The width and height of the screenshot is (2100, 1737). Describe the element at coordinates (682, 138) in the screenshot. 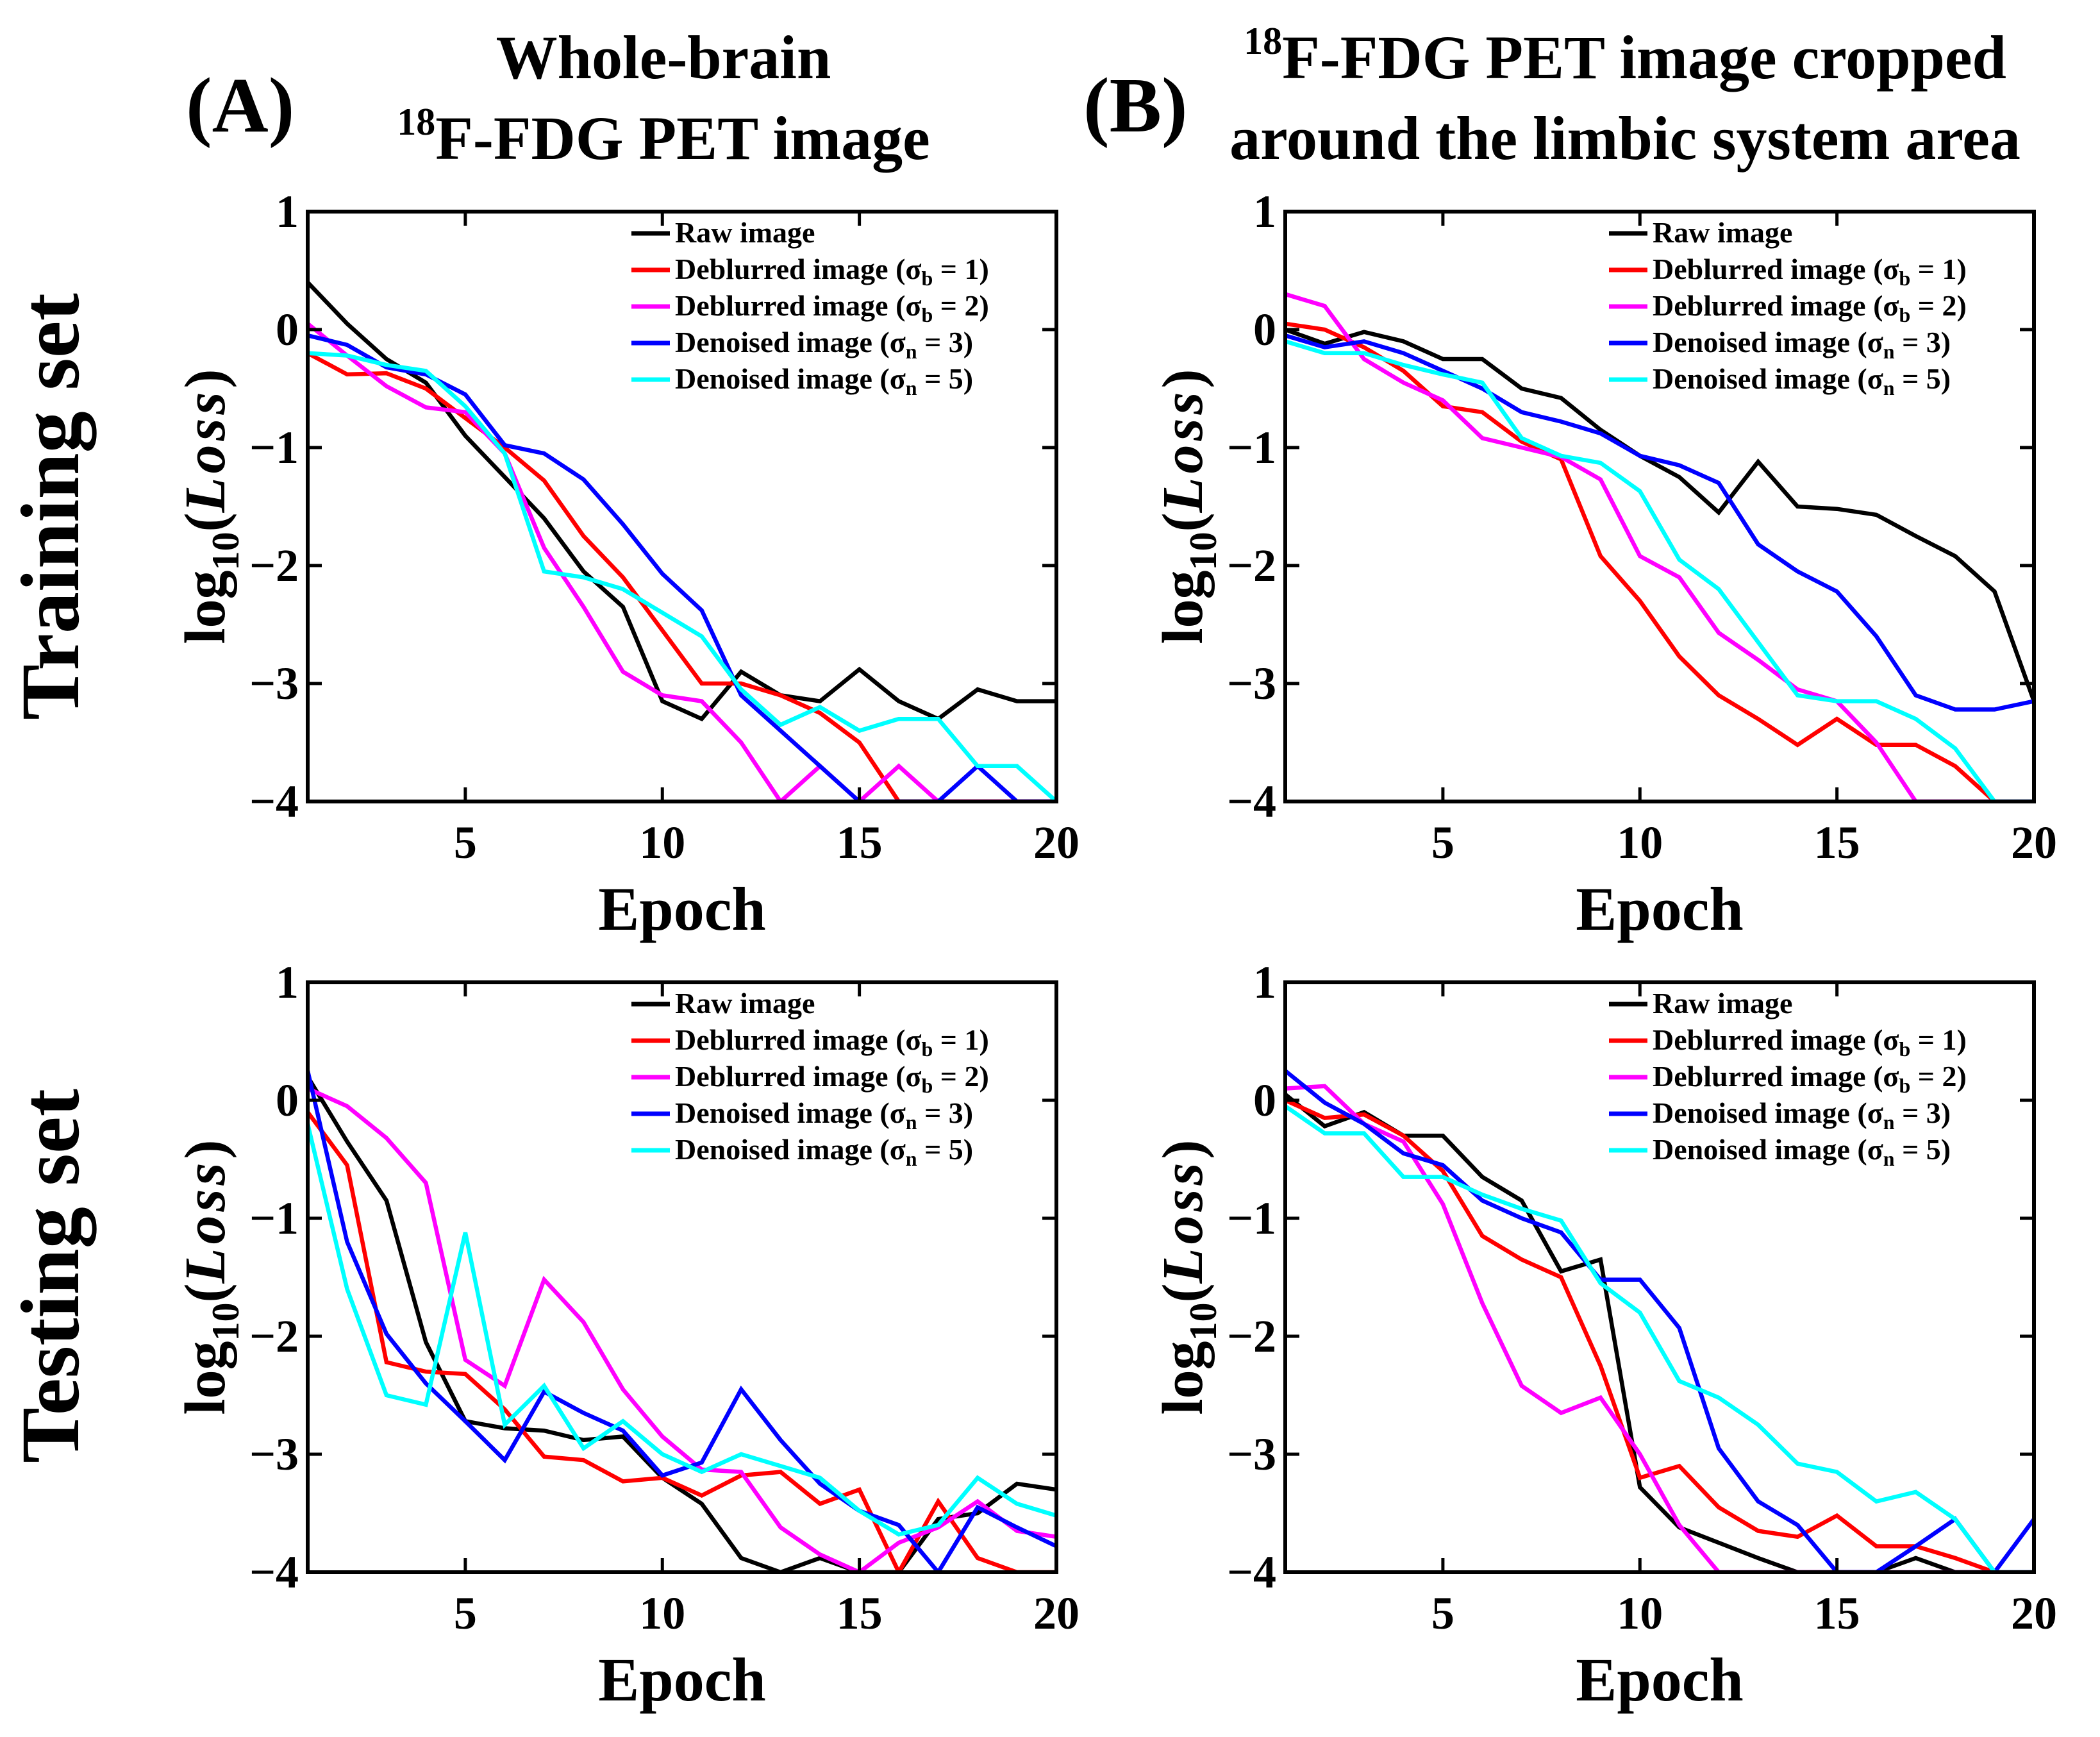

I see `column-a-title-text: F-FDG PET image` at that location.